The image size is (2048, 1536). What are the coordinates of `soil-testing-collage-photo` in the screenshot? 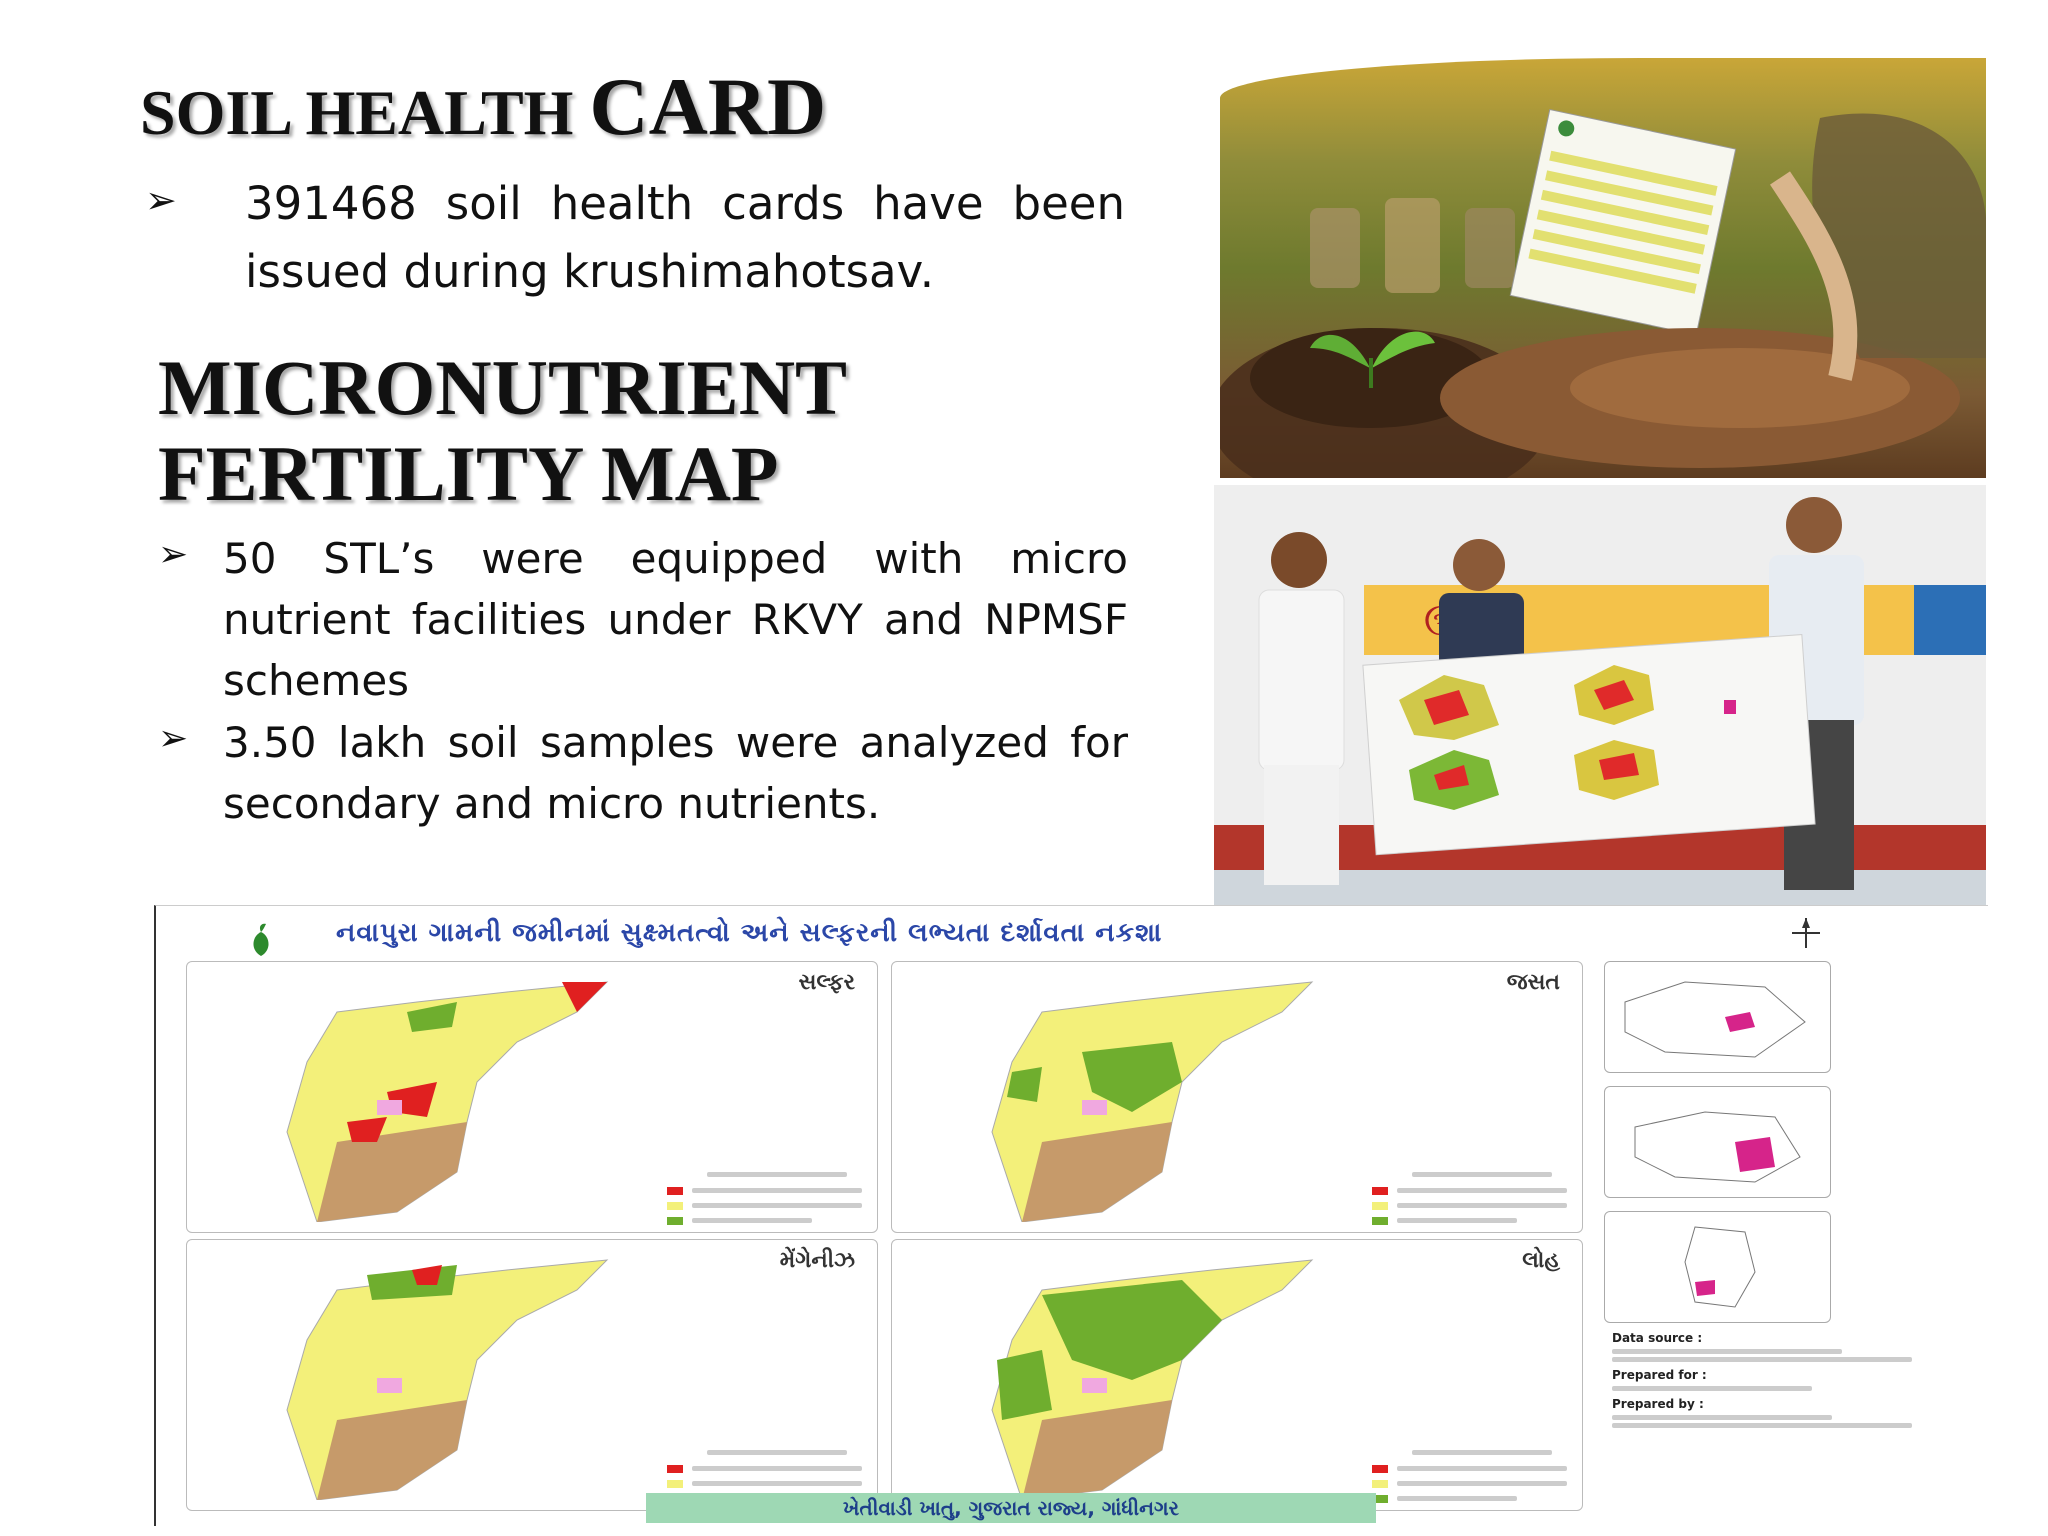 It's located at (1603, 268).